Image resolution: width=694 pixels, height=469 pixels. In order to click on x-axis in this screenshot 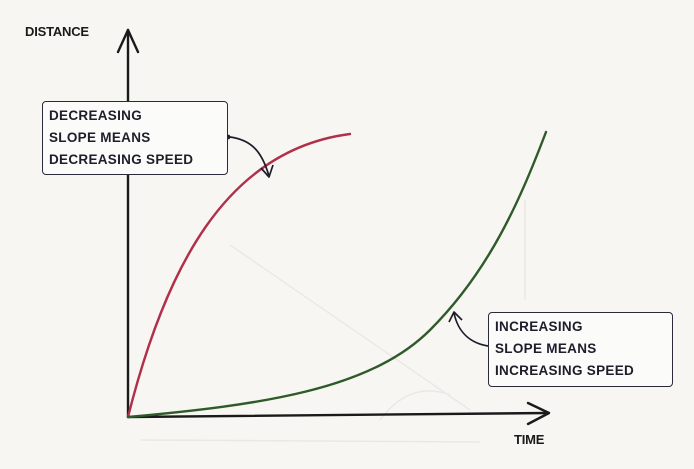, I will do `click(338, 415)`.